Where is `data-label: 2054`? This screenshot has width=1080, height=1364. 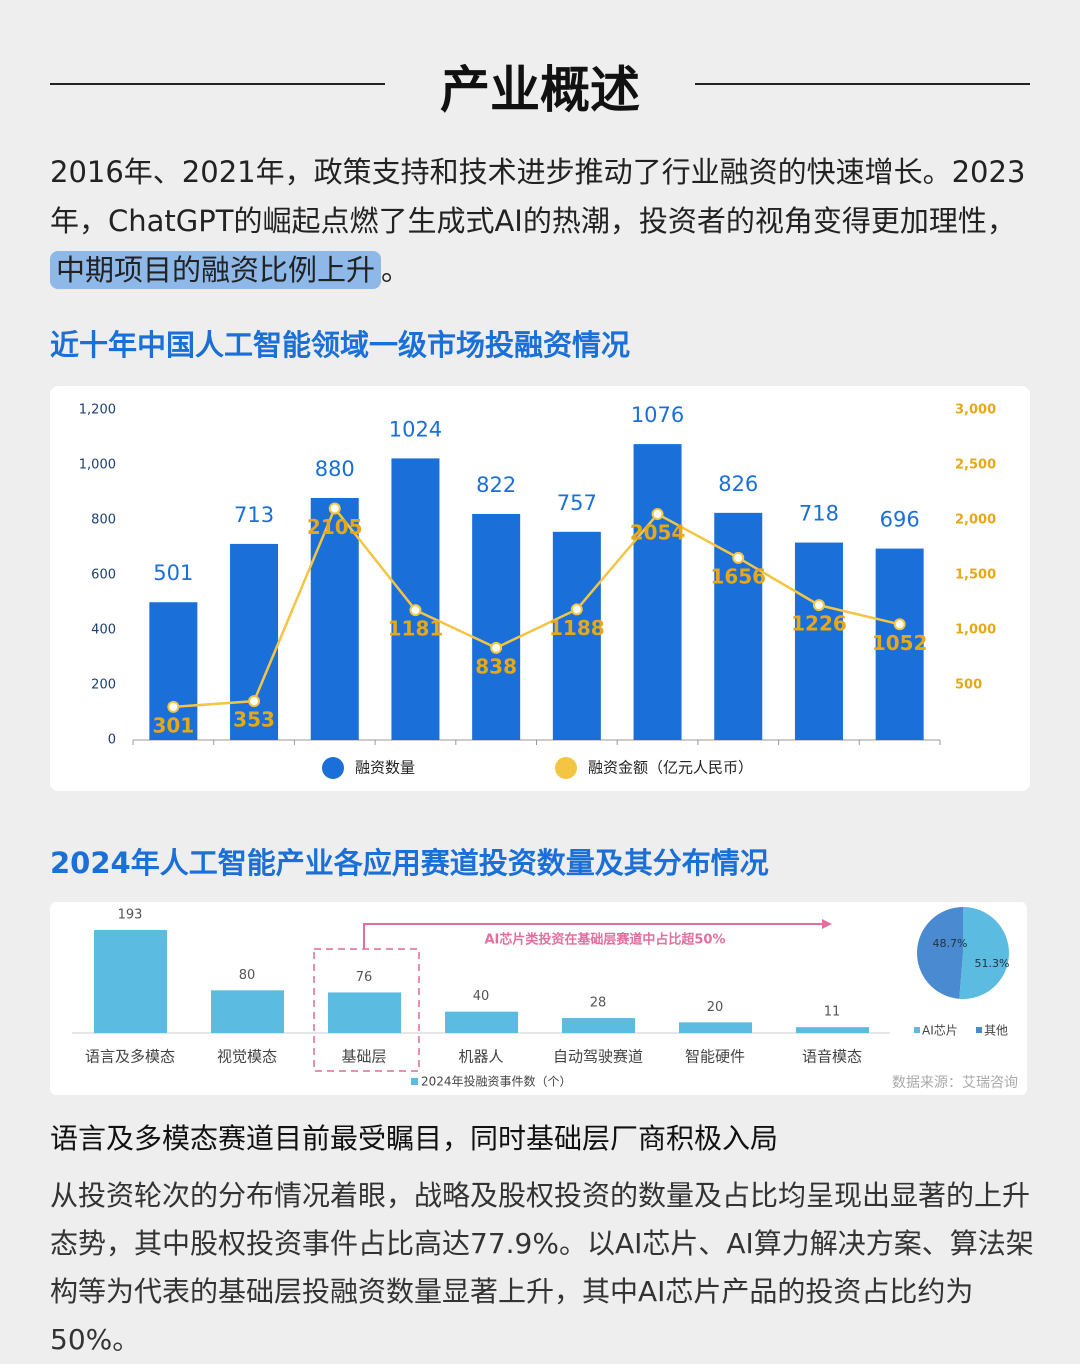
data-label: 2054 is located at coordinates (658, 533).